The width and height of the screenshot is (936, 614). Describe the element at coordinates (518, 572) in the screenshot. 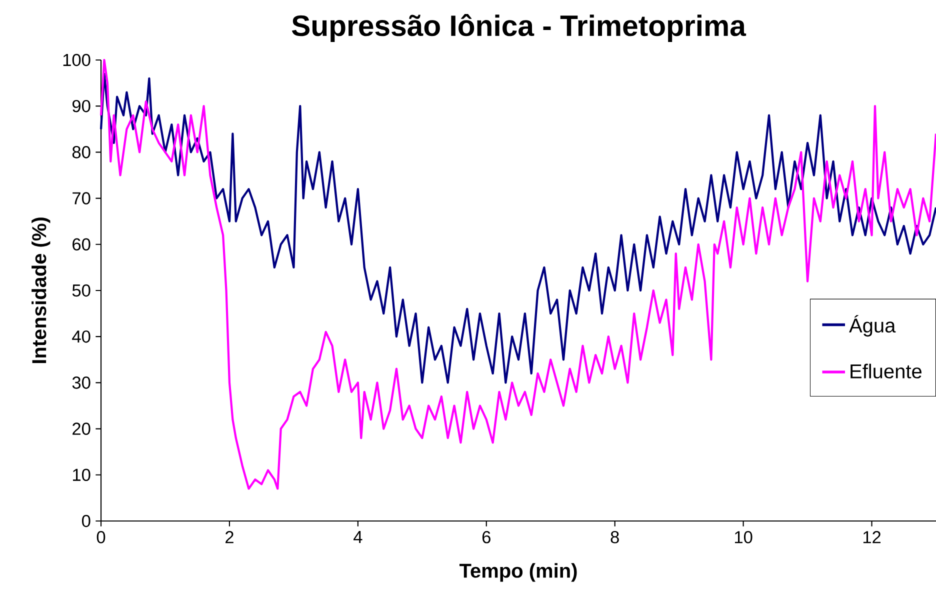

I see `x-axis-title: Tempo (min)` at that location.